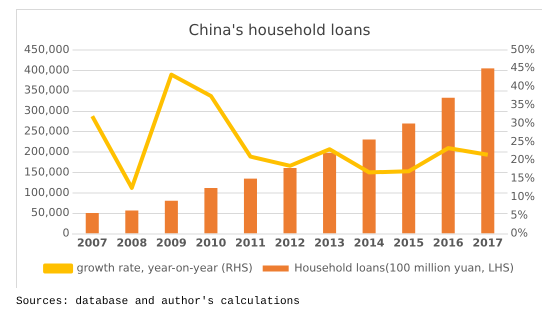 The height and width of the screenshot is (325, 547). Describe the element at coordinates (523, 123) in the screenshot. I see `y2-tick-label: 30%` at that location.